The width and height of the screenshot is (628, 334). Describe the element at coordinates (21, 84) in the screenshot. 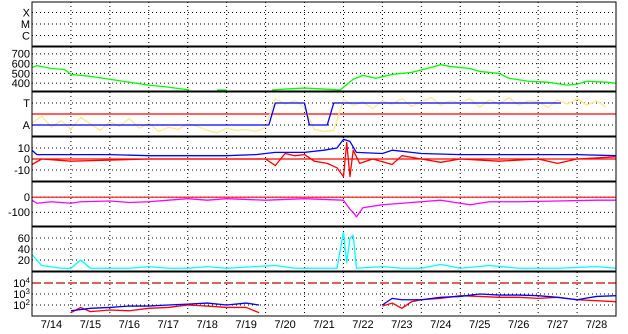

I see `y-tick-label: 400` at that location.